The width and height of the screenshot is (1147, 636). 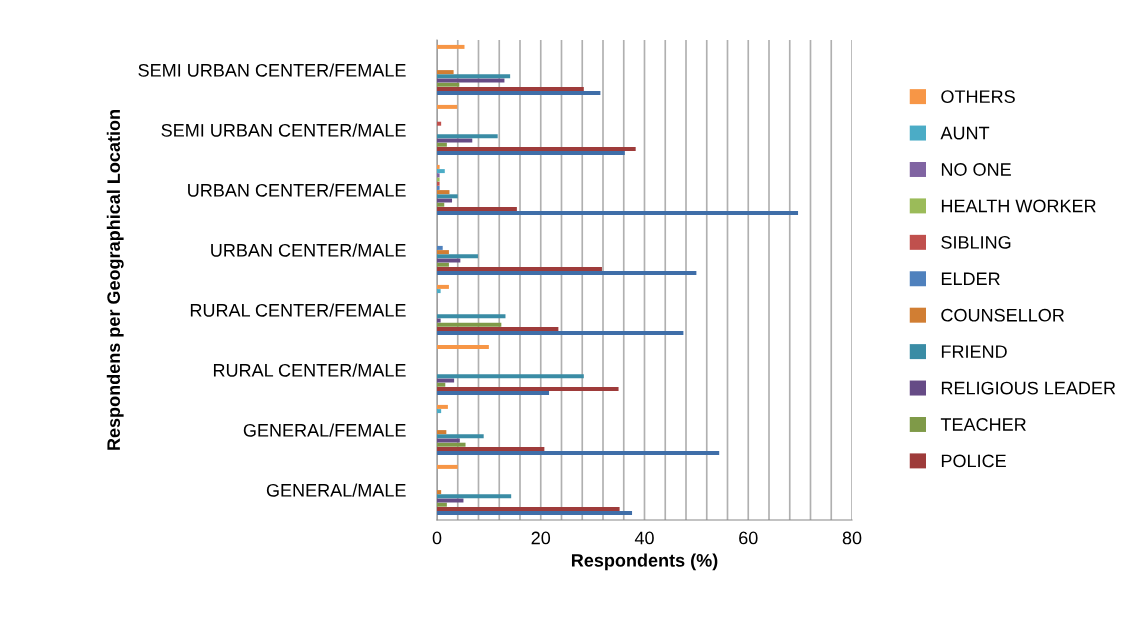 What do you see at coordinates (644, 538) in the screenshot?
I see `x-tick-label: 40` at bounding box center [644, 538].